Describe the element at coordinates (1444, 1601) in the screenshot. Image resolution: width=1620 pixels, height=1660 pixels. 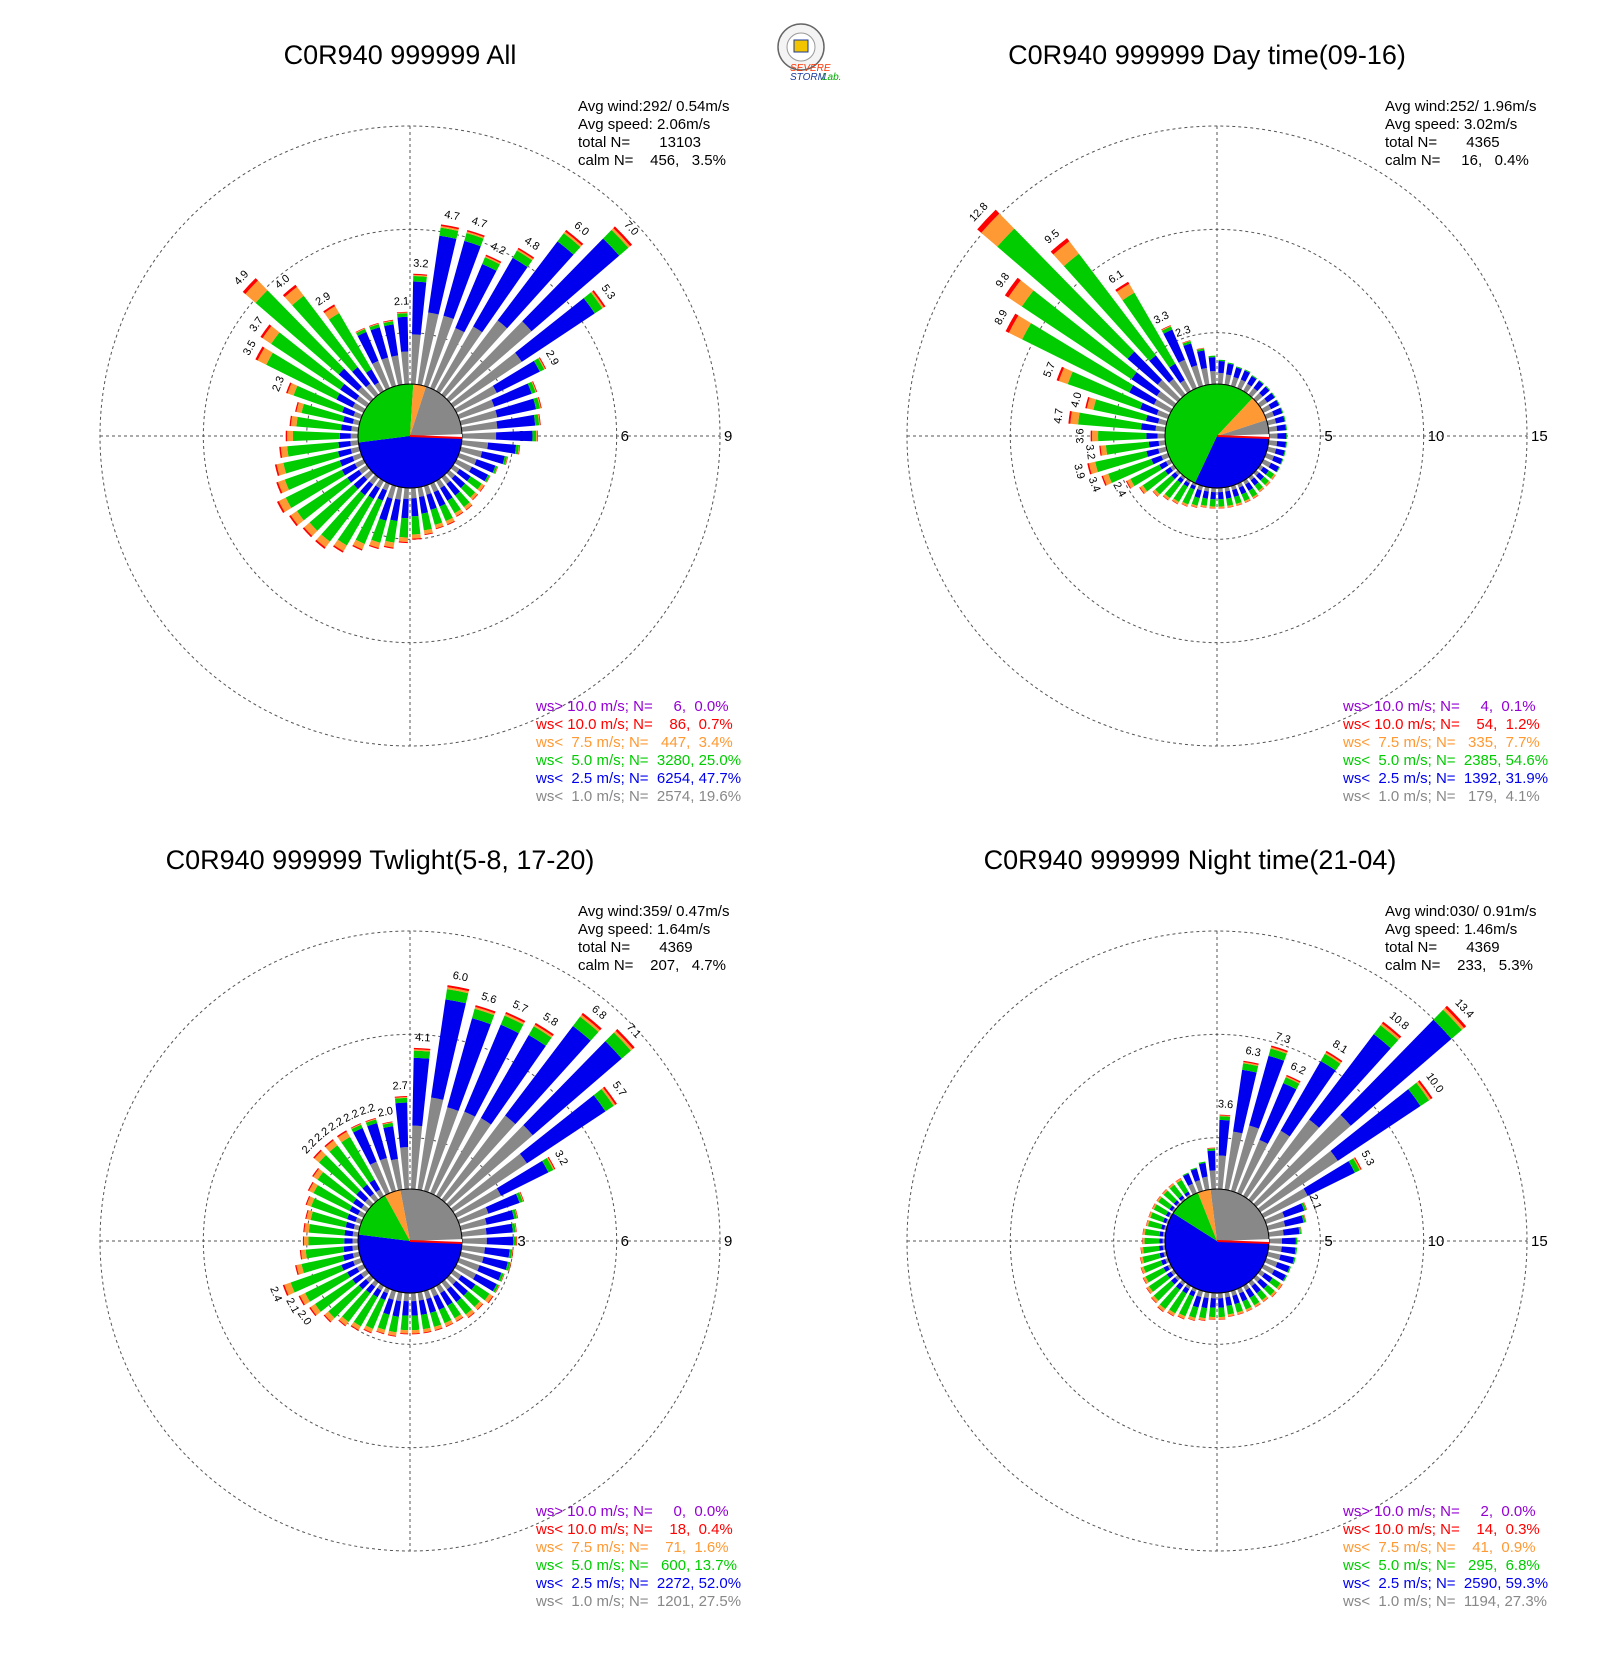
I see `legend-entry: ws< 1.0 m/s; N= 1194, 27.3%` at that location.